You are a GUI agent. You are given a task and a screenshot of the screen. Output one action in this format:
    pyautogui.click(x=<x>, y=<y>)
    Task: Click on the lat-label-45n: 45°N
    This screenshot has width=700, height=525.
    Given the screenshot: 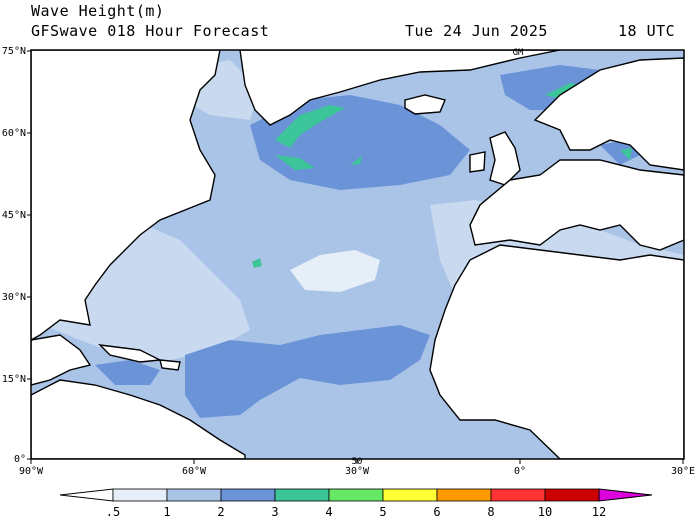 What is the action you would take?
    pyautogui.click(x=14, y=215)
    